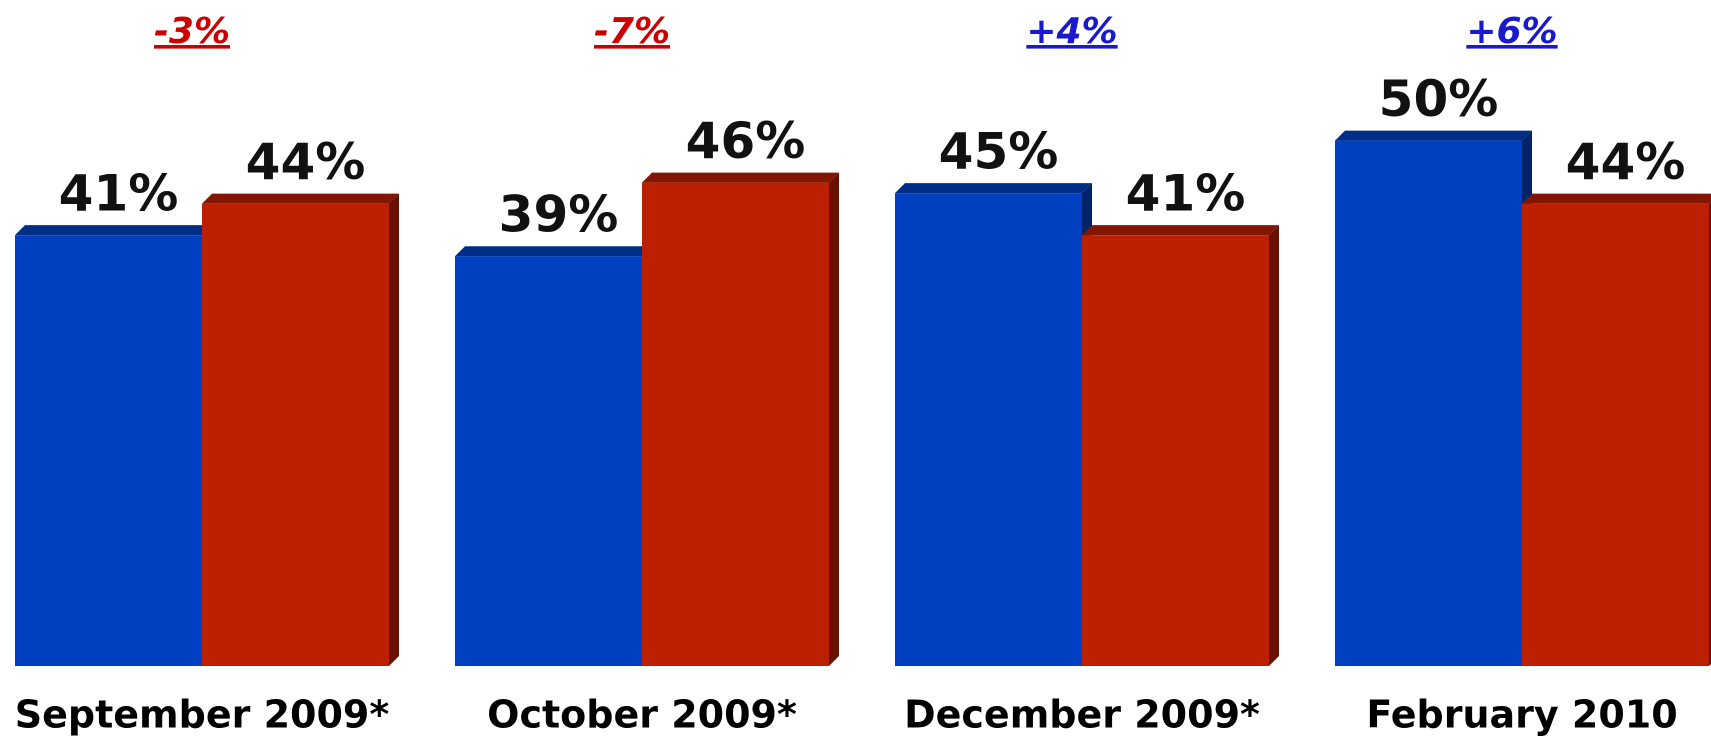 The height and width of the screenshot is (741, 1711). I want to click on category-label: September 2009*, so click(202, 715).